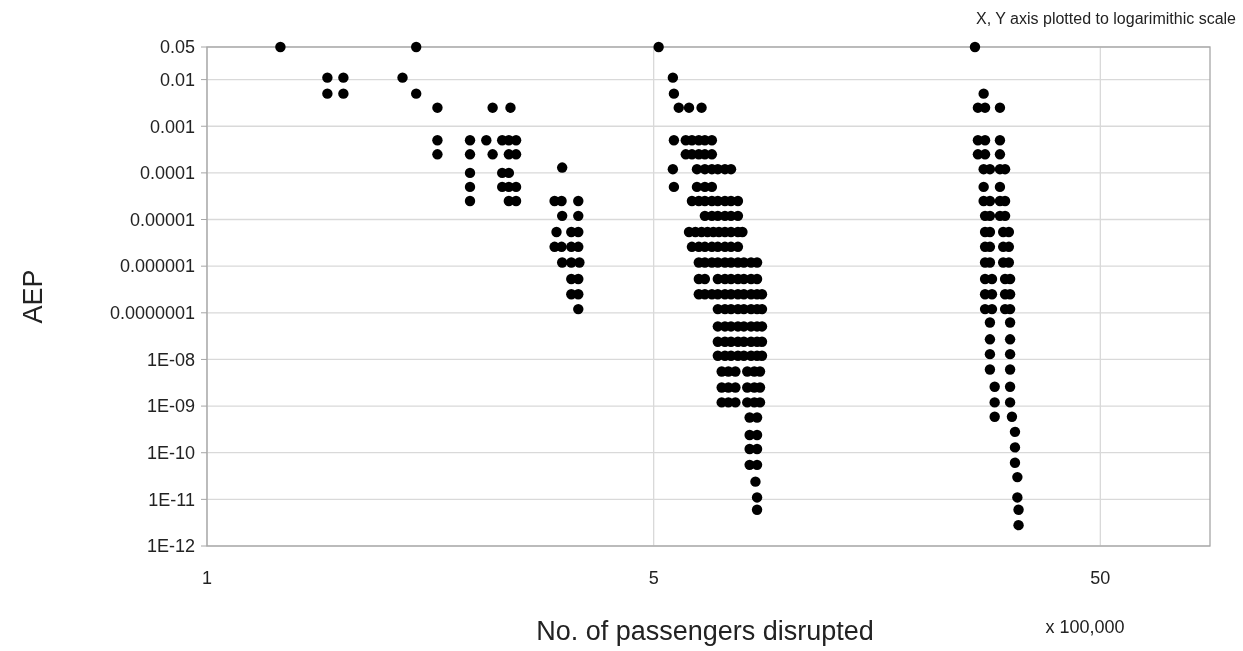 The width and height of the screenshot is (1243, 651). Describe the element at coordinates (33, 296) in the screenshot. I see `y-axis-title: AEP` at that location.